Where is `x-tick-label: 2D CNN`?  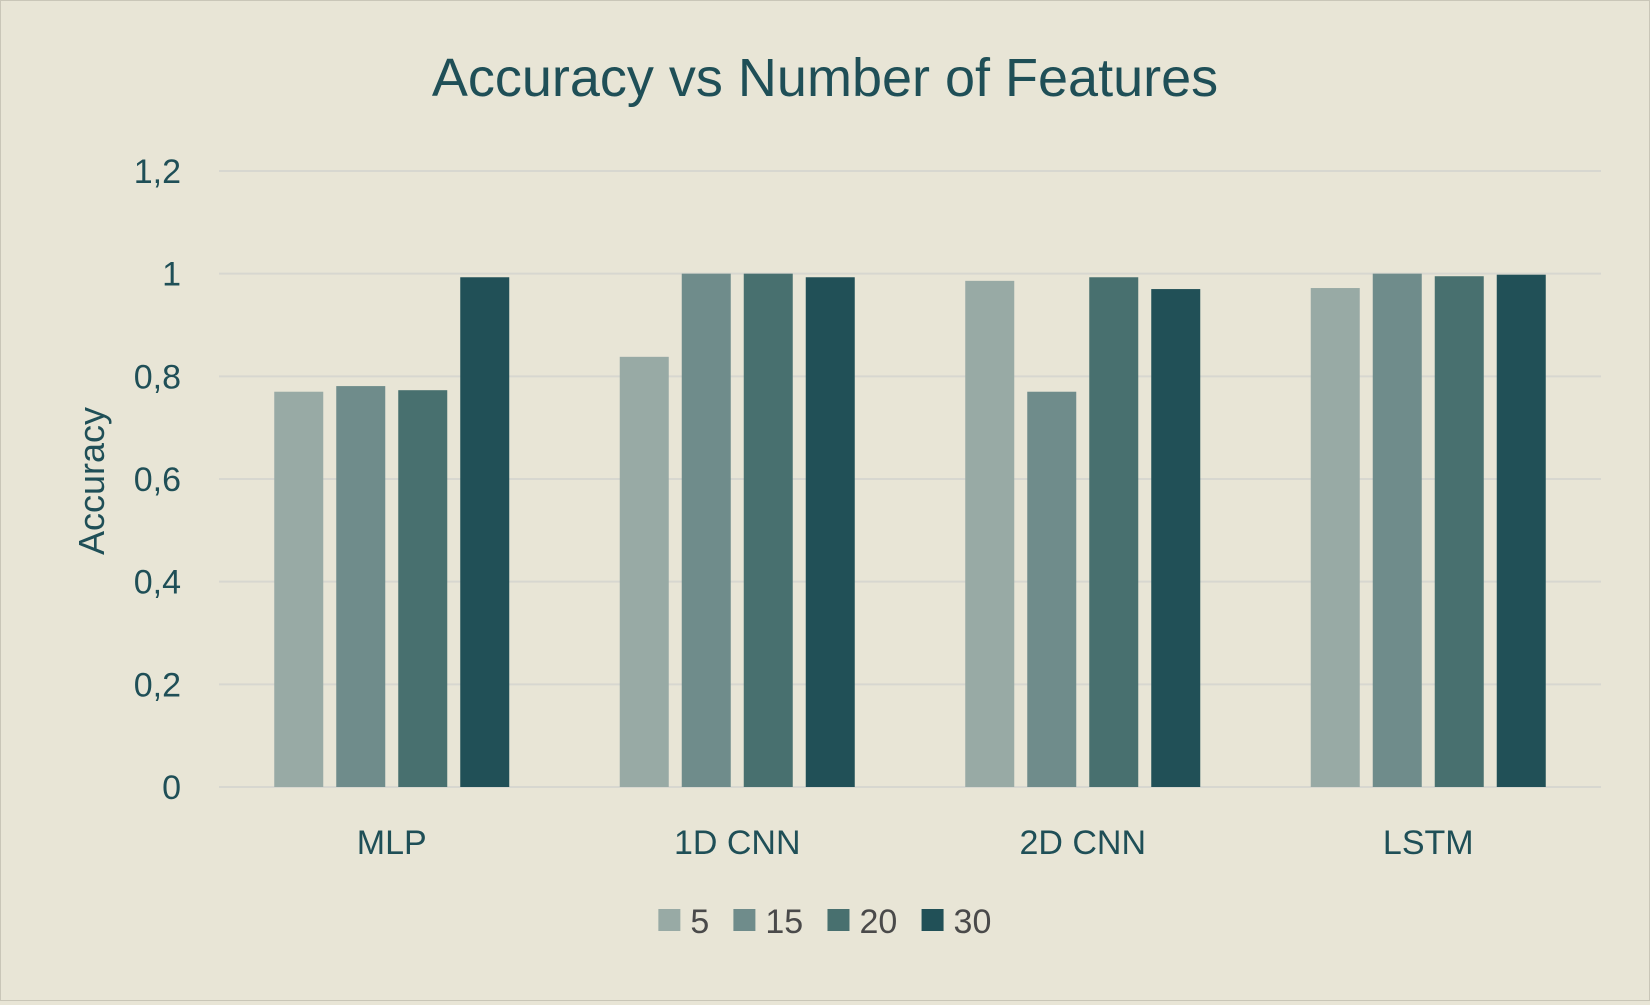 x-tick-label: 2D CNN is located at coordinates (1082, 843).